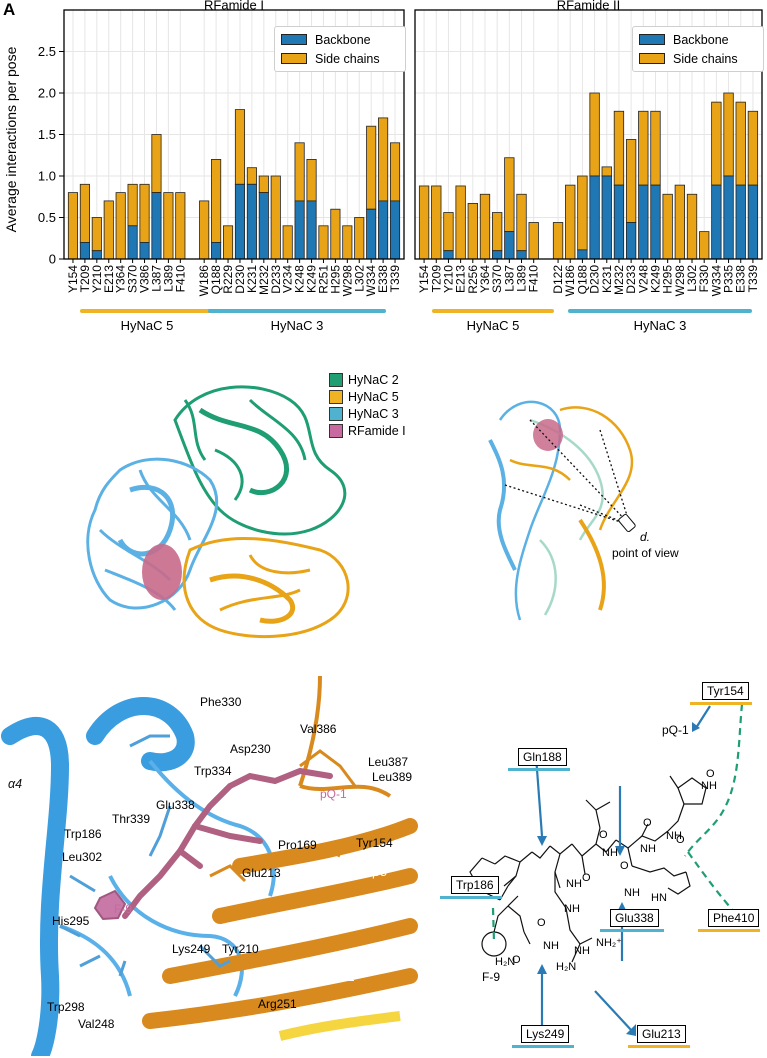 This screenshot has height=1058, width=767. What do you see at coordinates (645, 537) in the screenshot?
I see `annotation-letter: d.` at bounding box center [645, 537].